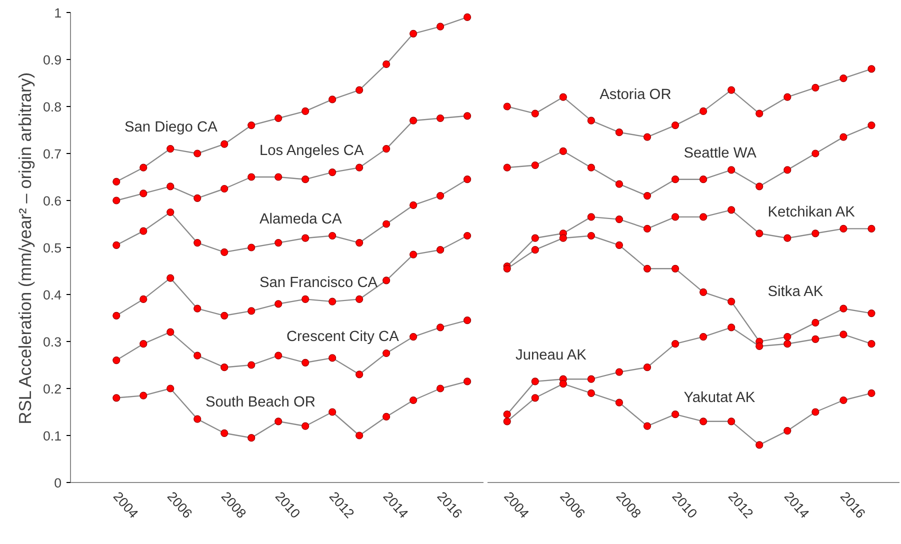 Image resolution: width=901 pixels, height=544 pixels. Describe the element at coordinates (52, 248) in the screenshot. I see `y-tick-label: 0.5` at that location.